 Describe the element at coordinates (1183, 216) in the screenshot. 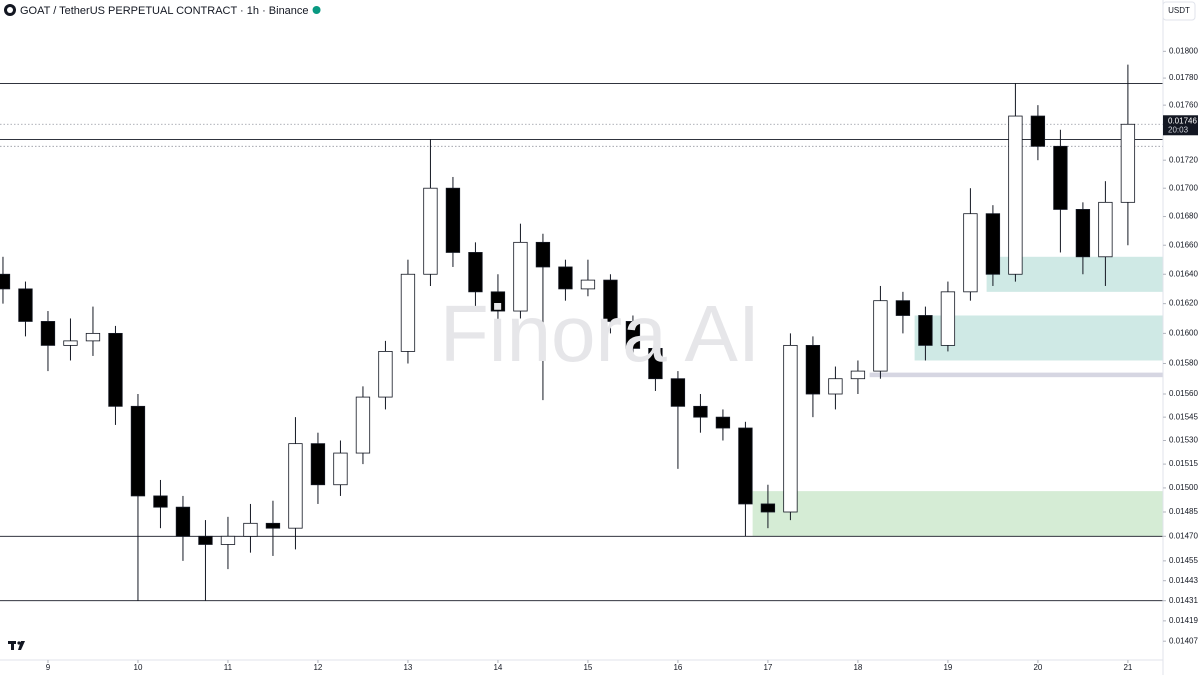

I see `y-tick-label: 0.01680` at that location.